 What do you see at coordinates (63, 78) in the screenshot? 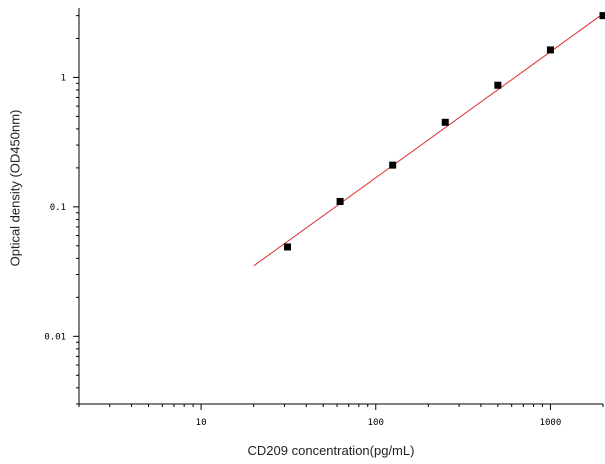
I see `y-tick-label: 1` at bounding box center [63, 78].